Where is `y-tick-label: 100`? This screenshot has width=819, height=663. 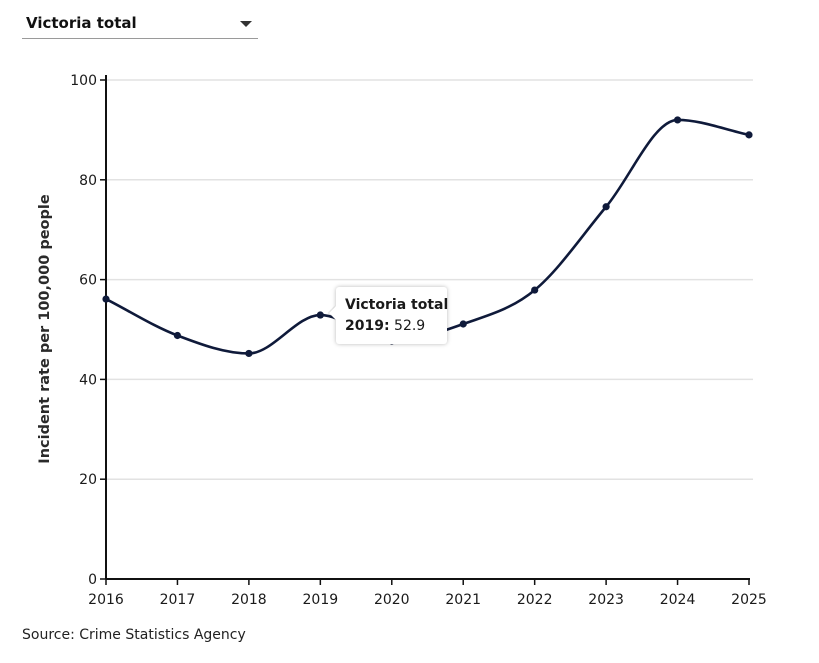
y-tick-label: 100 is located at coordinates (83, 81).